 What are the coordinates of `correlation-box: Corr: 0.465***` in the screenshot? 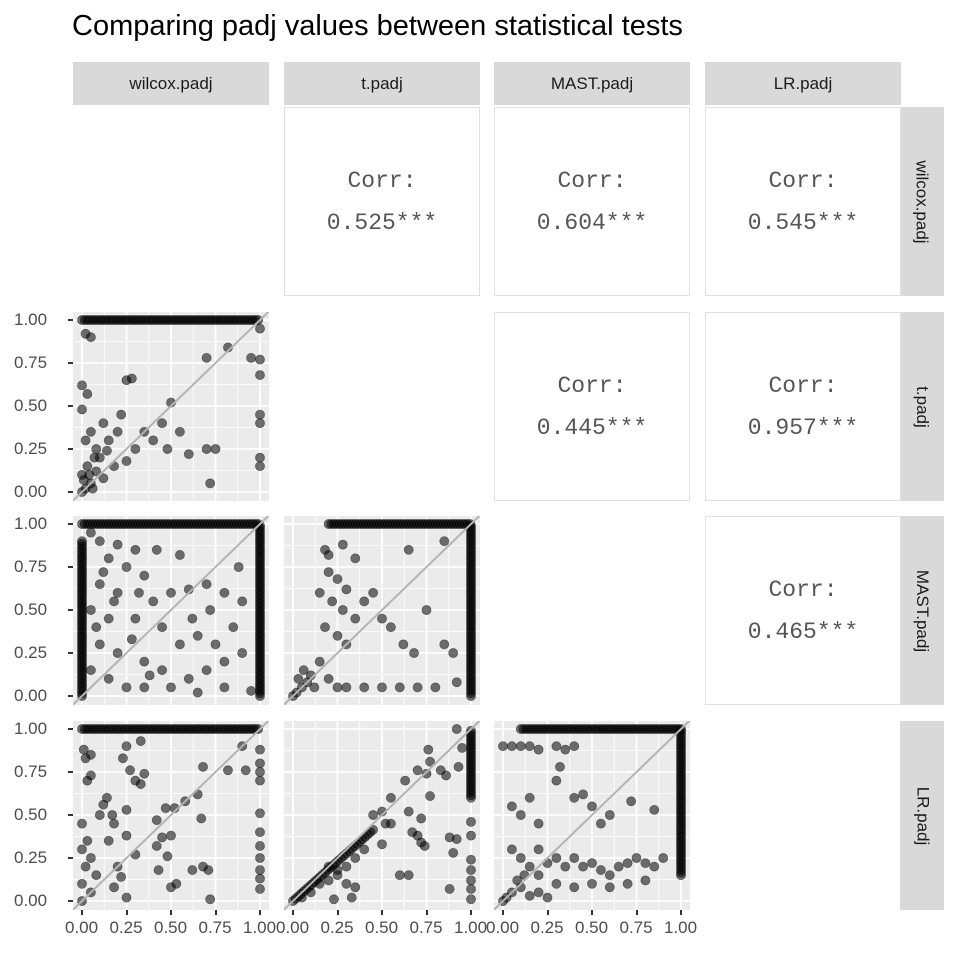 It's located at (803, 610).